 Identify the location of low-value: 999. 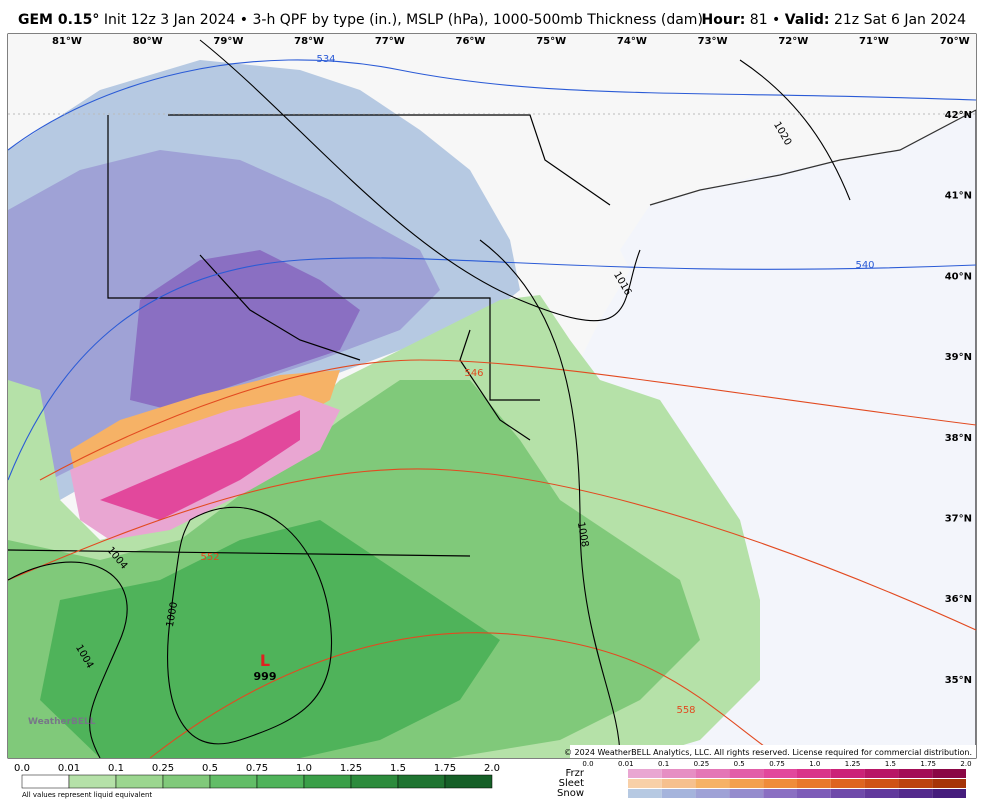
(265, 676).